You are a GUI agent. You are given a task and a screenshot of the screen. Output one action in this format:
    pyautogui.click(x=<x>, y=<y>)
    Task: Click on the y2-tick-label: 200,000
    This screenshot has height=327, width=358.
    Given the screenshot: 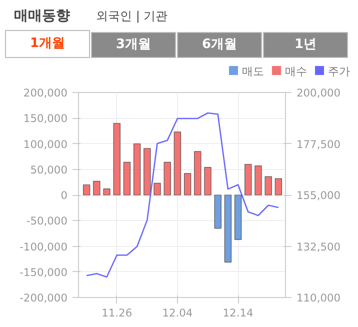 What is the action you would take?
    pyautogui.click(x=318, y=93)
    